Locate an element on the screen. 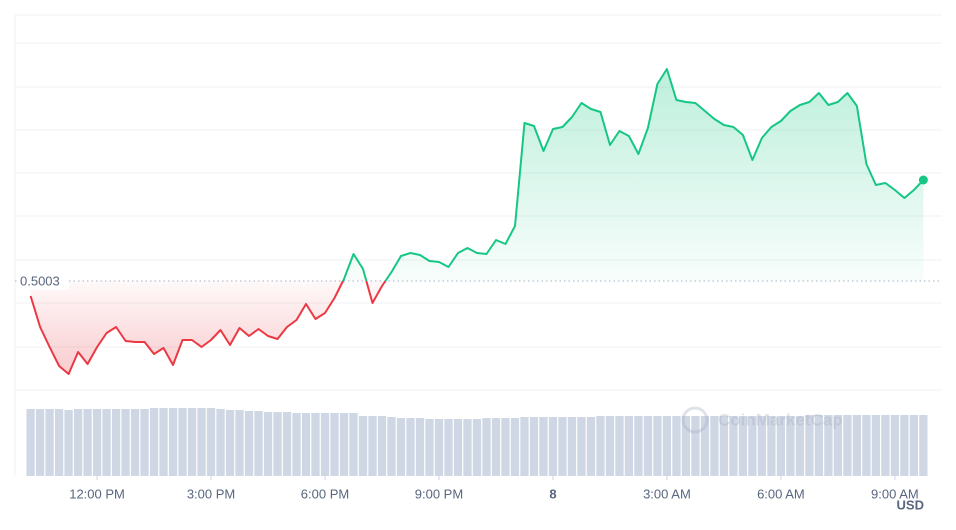  x-tick-label: 8 is located at coordinates (552, 493).